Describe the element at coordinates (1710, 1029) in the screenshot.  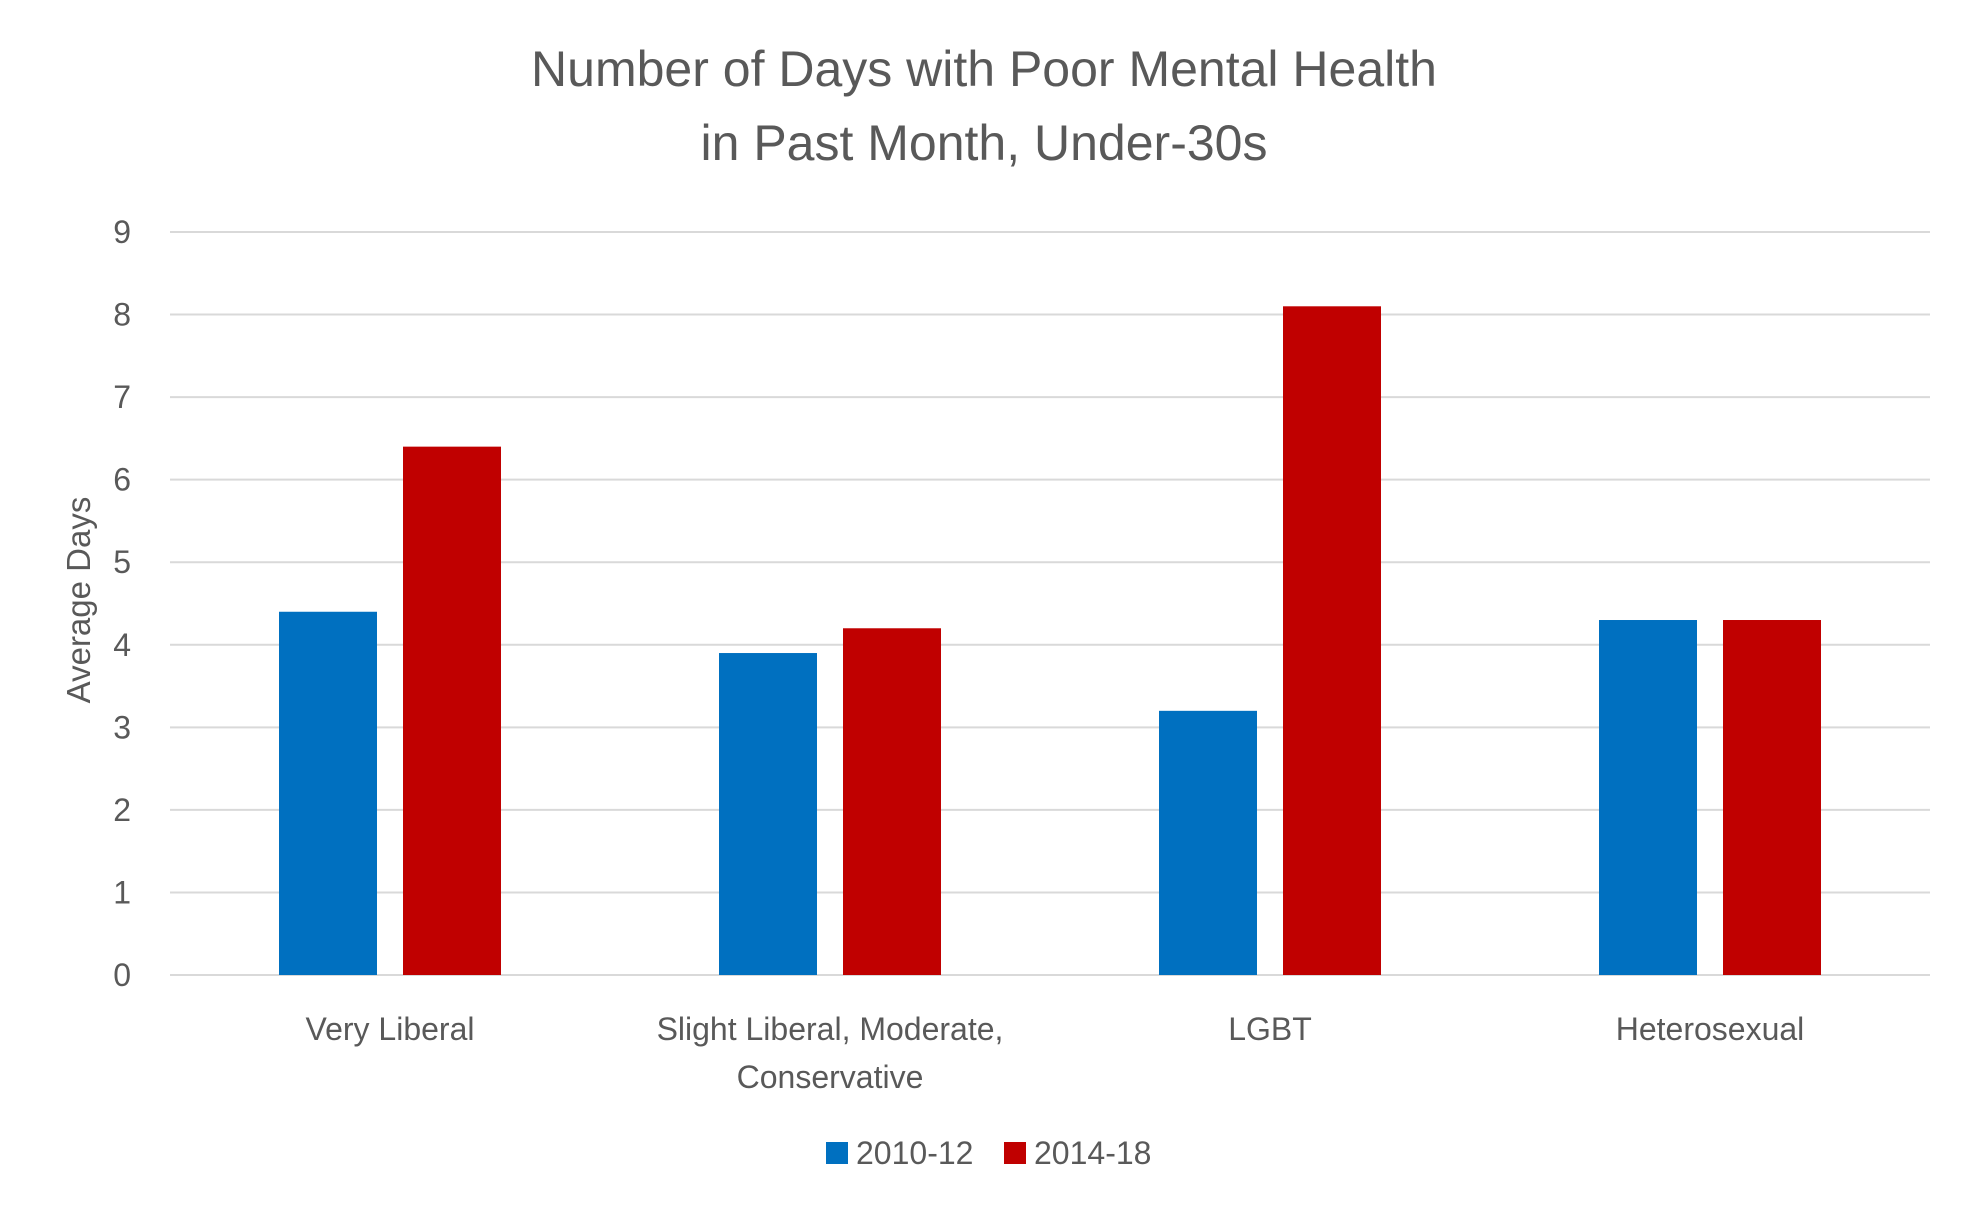
I see `x-category-label: Heterosexual` at that location.